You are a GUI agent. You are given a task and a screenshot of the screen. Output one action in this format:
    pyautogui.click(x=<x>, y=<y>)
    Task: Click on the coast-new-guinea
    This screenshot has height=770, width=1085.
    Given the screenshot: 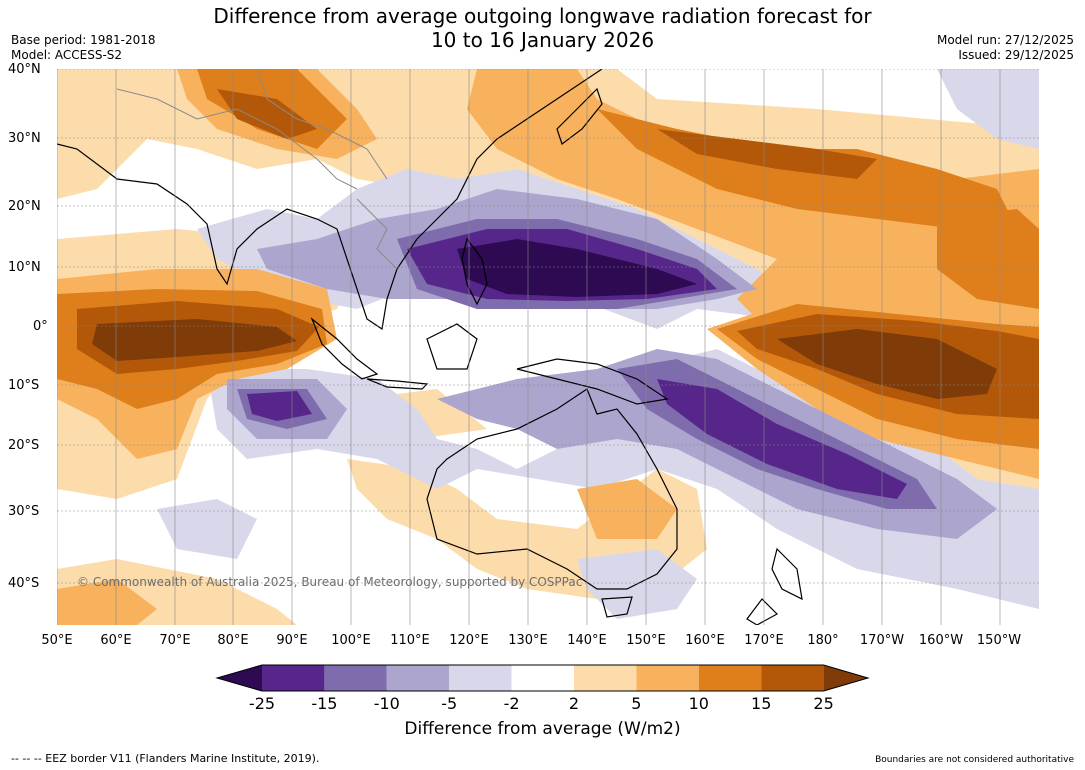 What is the action you would take?
    pyautogui.click(x=592, y=381)
    